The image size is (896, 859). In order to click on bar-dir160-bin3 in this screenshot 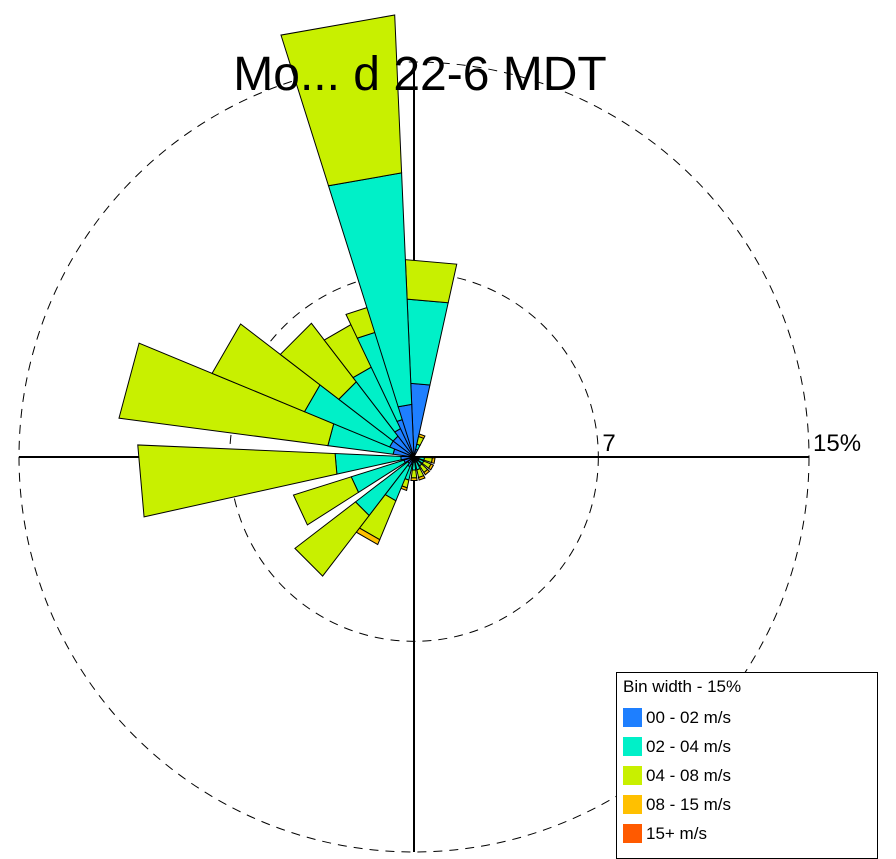, I will do `click(421, 478)`.